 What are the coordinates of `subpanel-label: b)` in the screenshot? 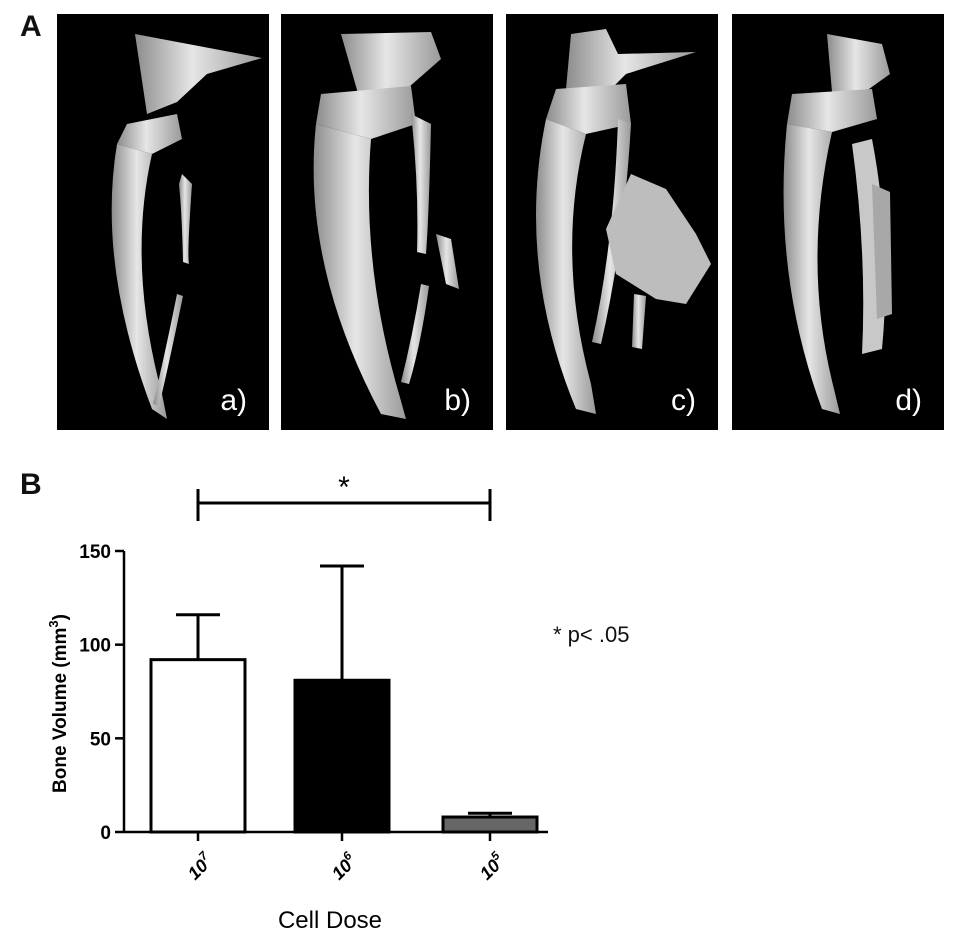 It's located at (457, 400).